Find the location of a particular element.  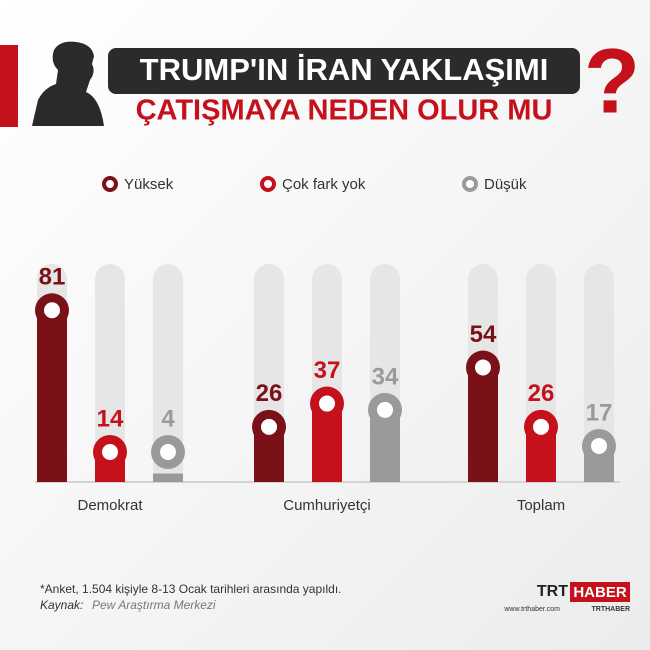

x-tick-label: Cumhuriyetçi is located at coordinates (327, 505).